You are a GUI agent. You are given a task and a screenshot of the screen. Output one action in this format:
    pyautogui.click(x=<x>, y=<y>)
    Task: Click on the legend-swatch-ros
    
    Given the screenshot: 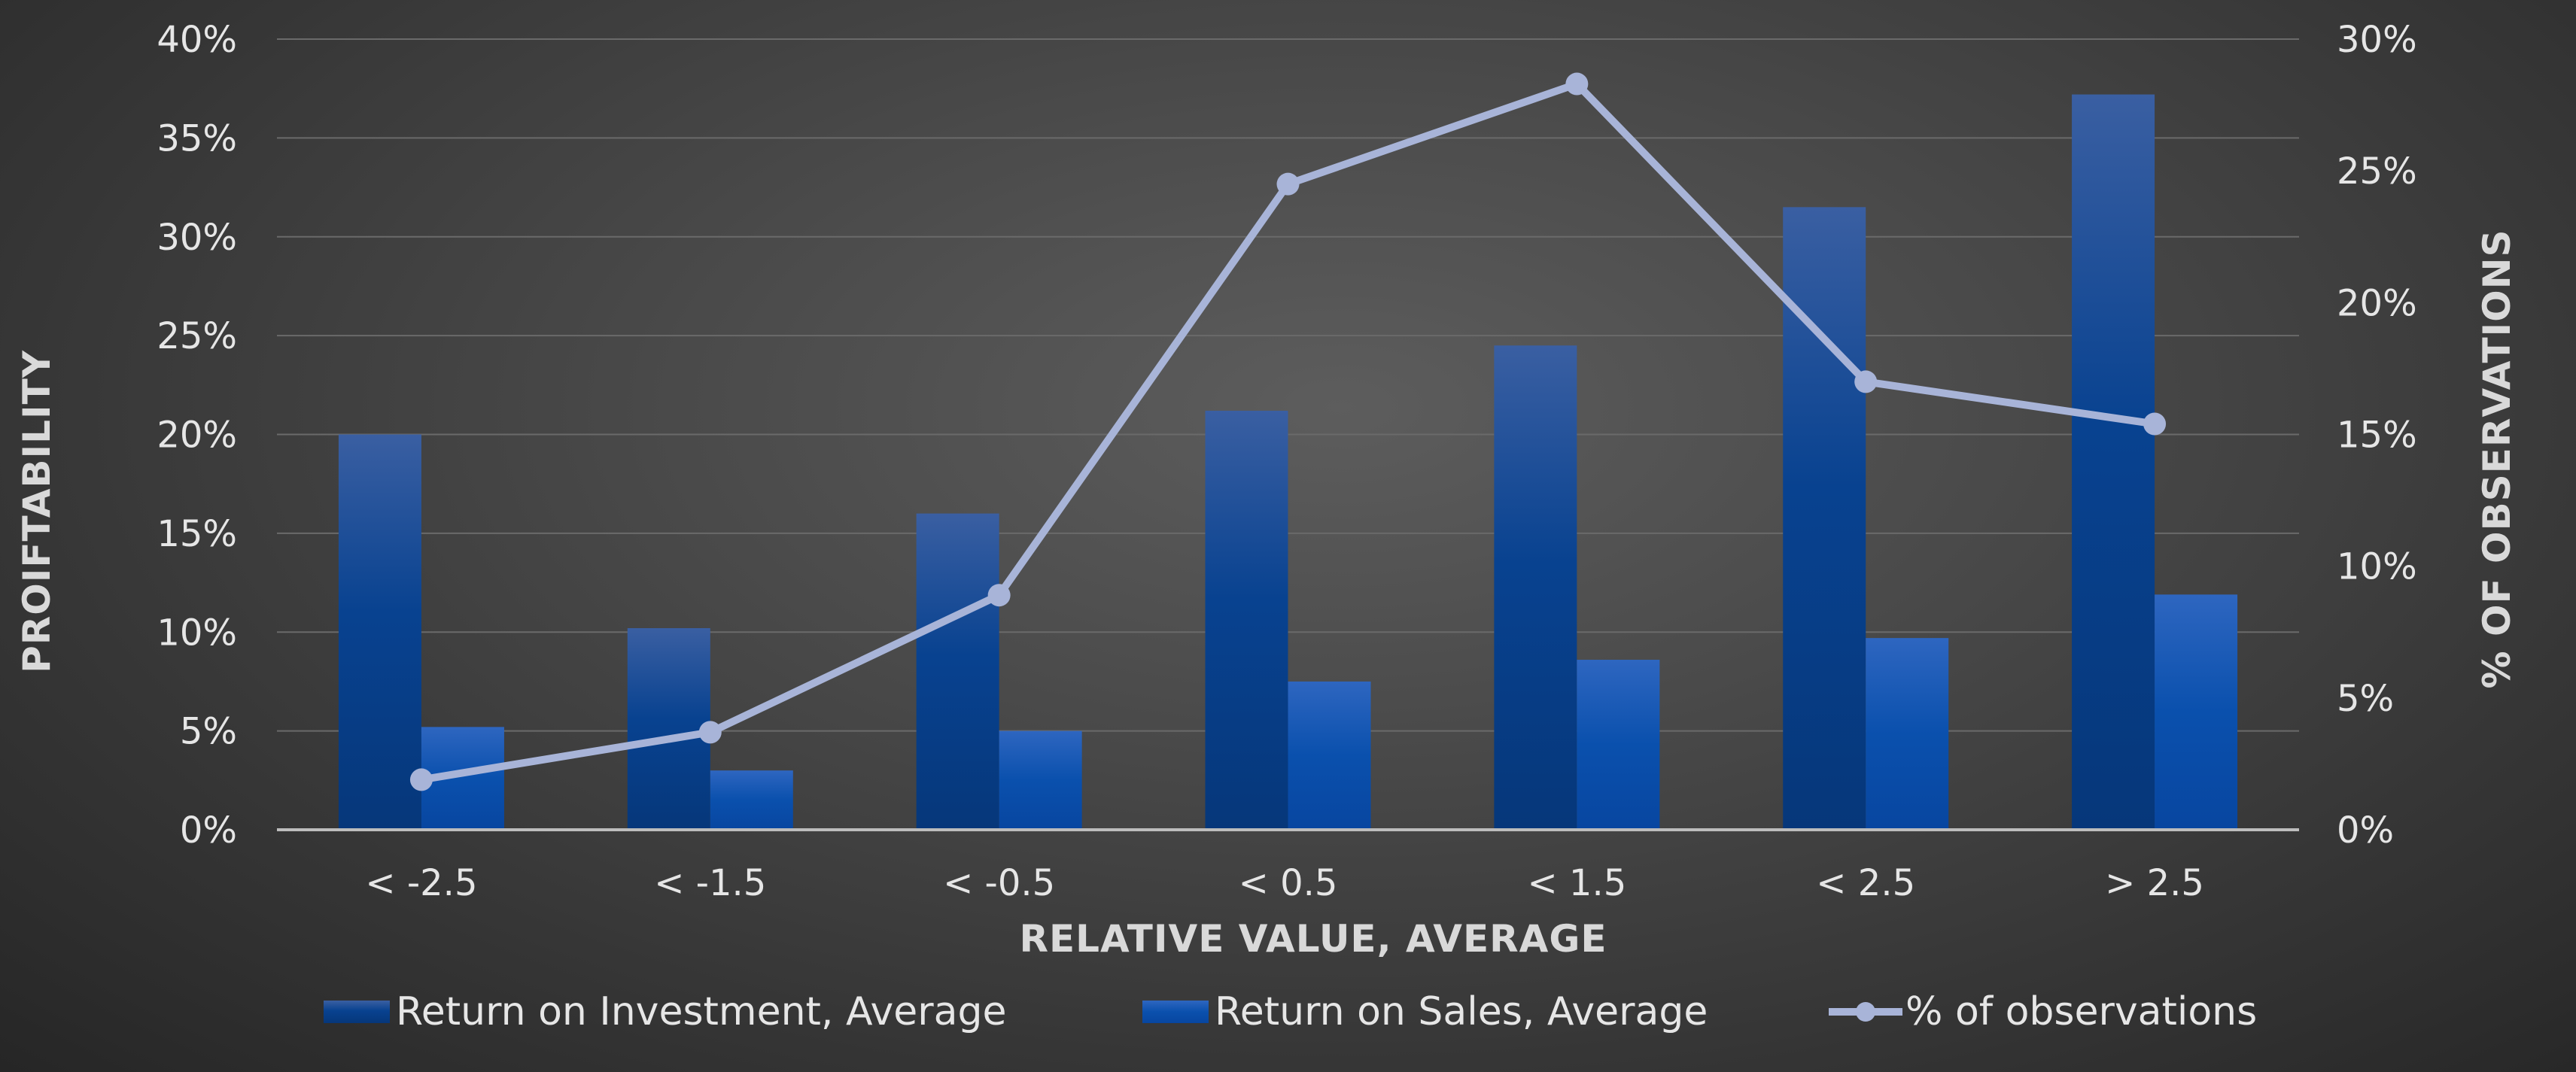 What is the action you would take?
    pyautogui.click(x=1175, y=1012)
    